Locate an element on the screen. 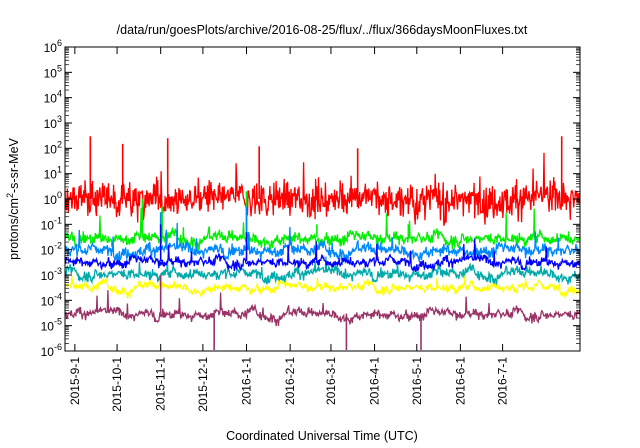 This screenshot has width=640, height=448. y-tick-exponent: 6 is located at coordinates (59, 43).